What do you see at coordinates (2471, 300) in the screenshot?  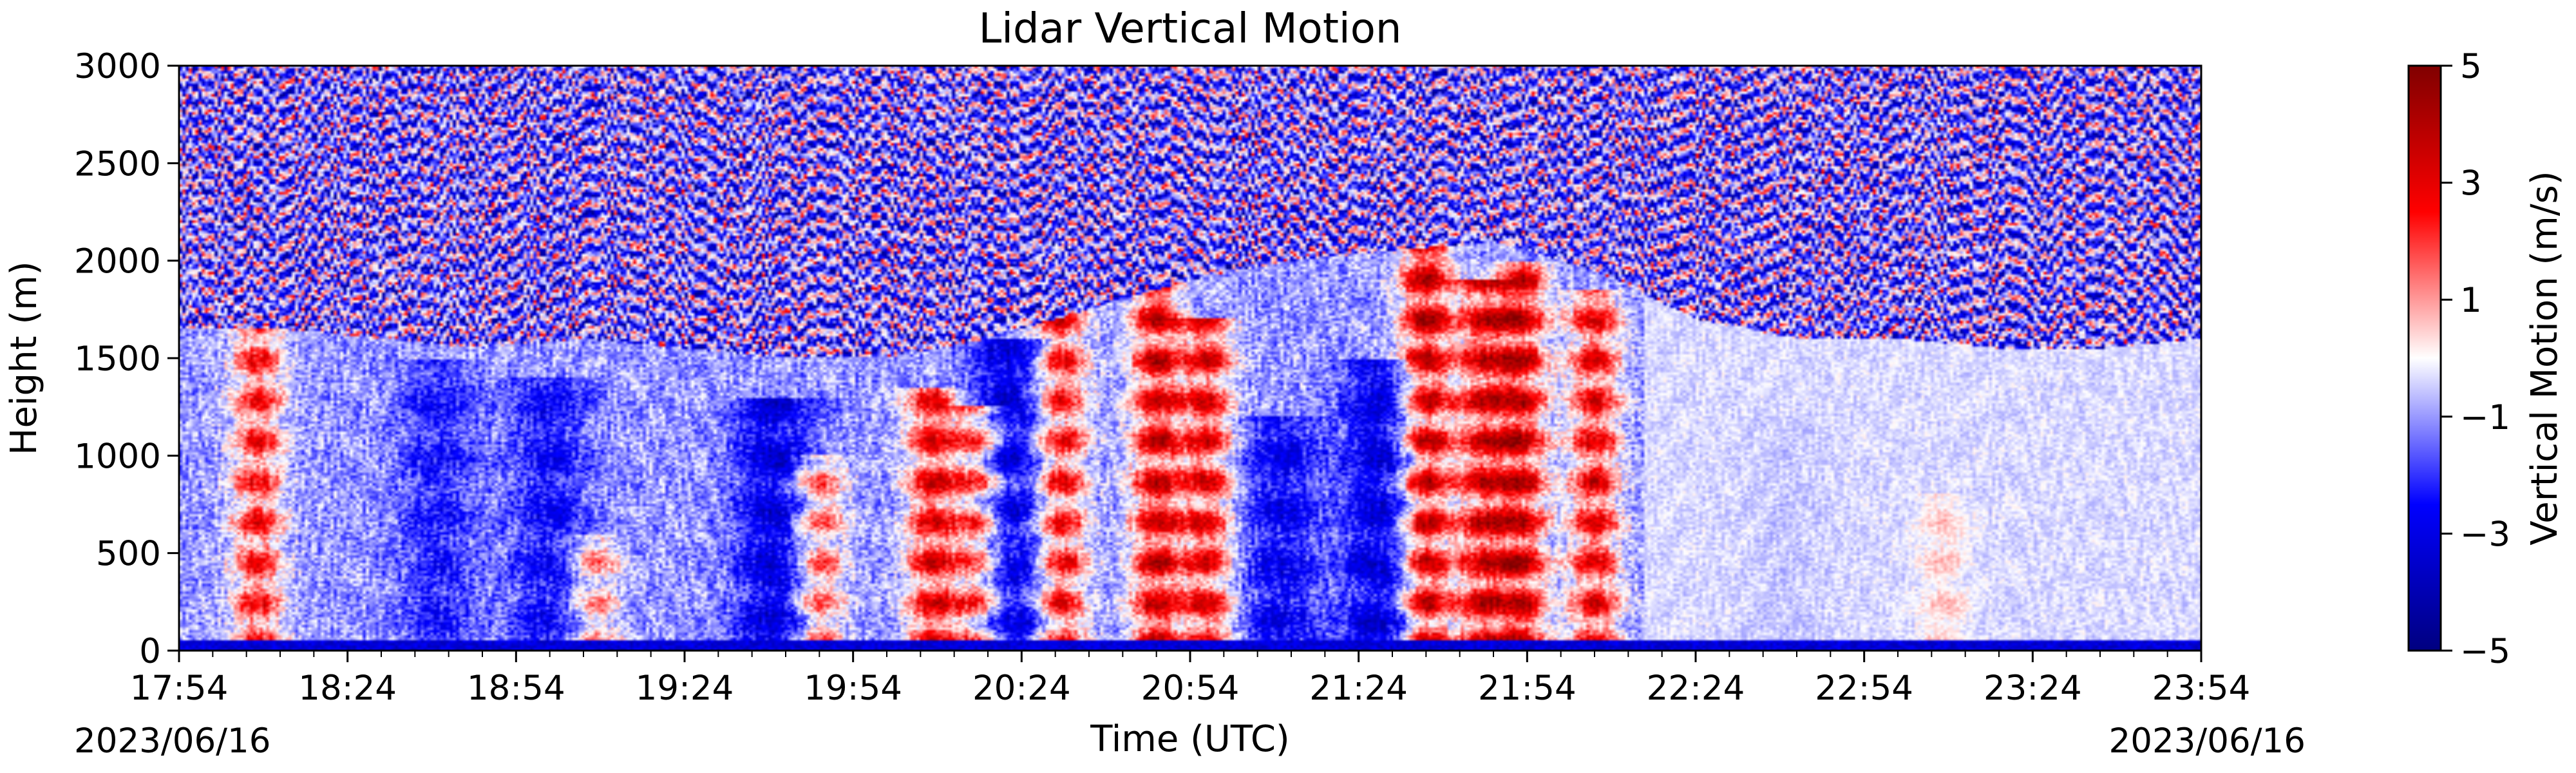 I see `colorbar-tick-label: 1` at bounding box center [2471, 300].